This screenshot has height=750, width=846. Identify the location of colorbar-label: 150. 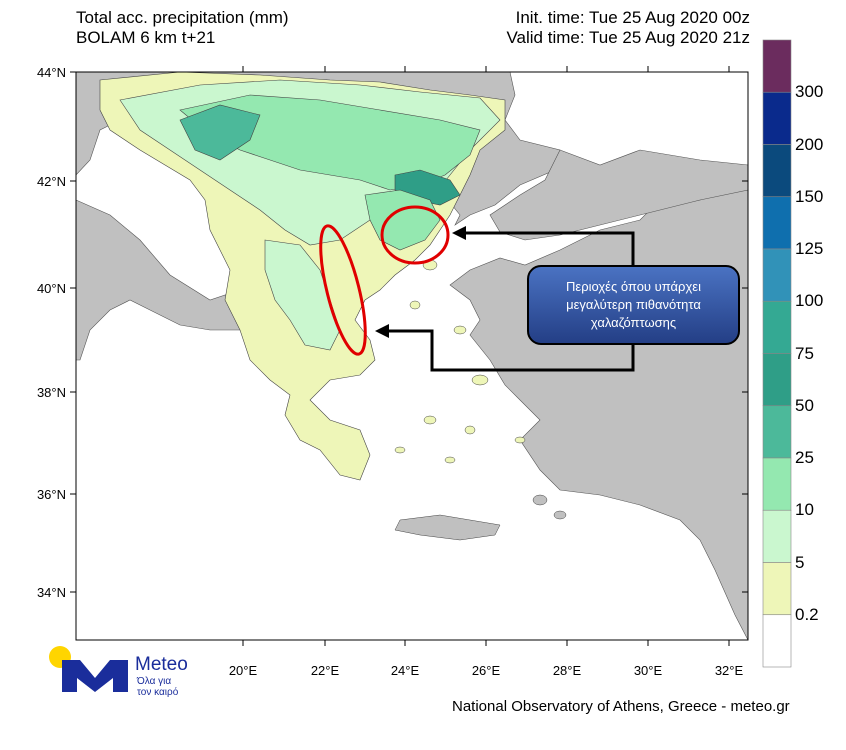
(809, 196).